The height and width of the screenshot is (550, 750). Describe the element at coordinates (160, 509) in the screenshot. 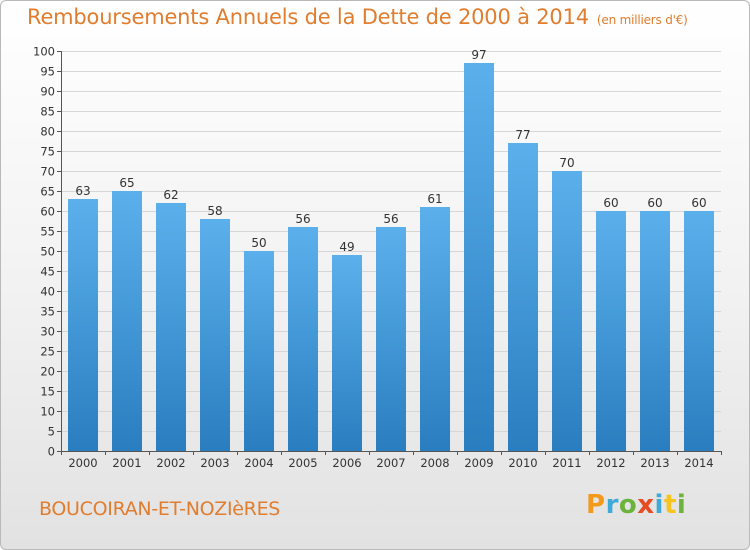

I see `commune-name: BOUCOIRAN-ET-NOZIèRES` at that location.